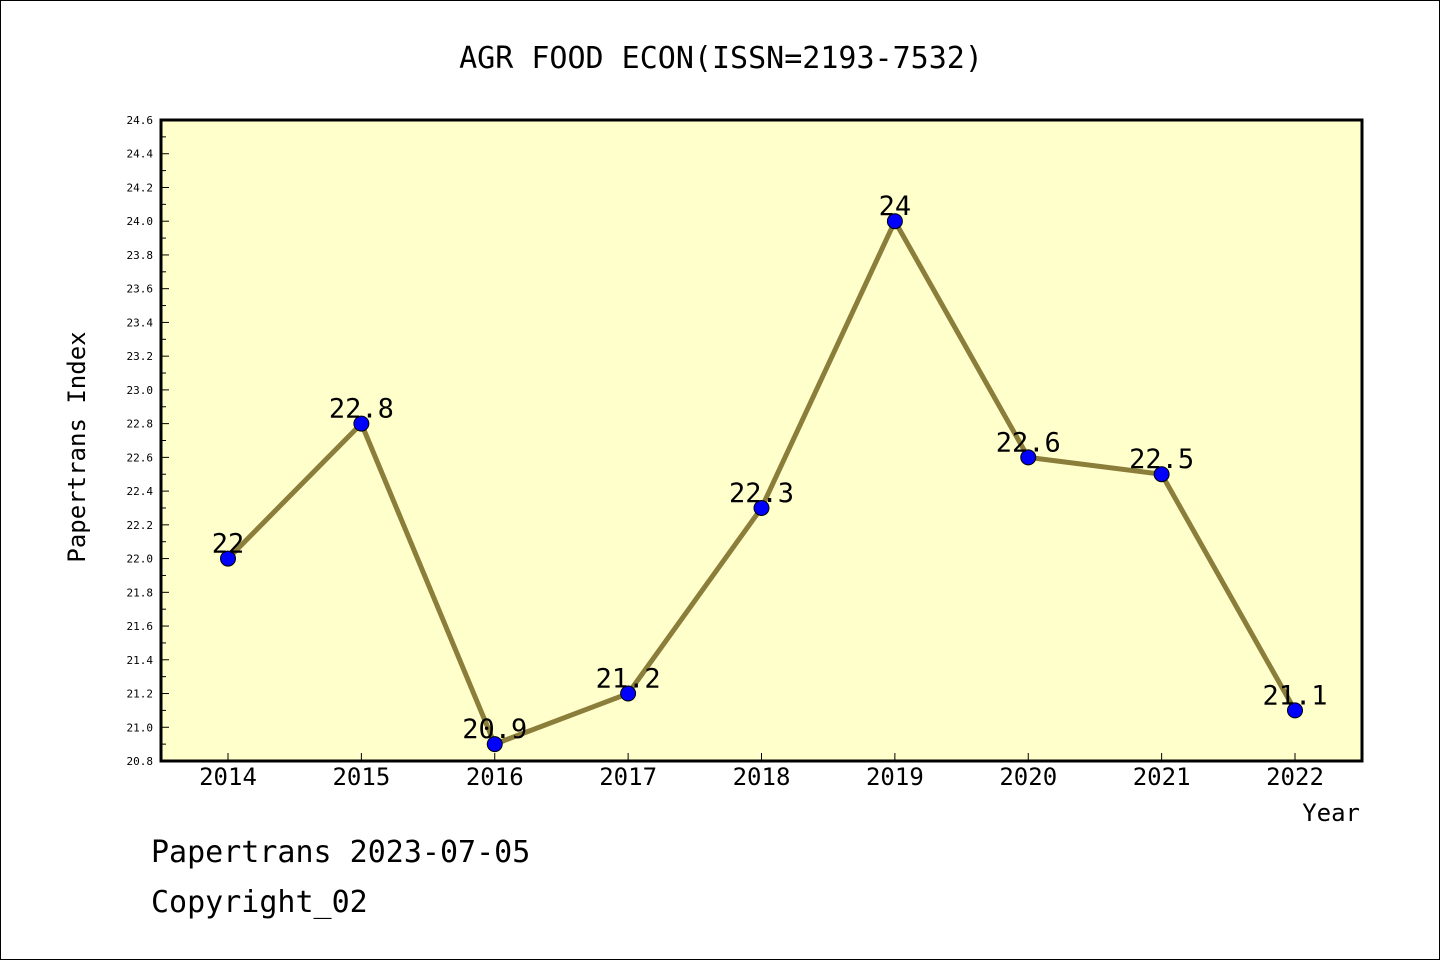 The width and height of the screenshot is (1440, 963). I want to click on x-tick-label: 2015, so click(361, 777).